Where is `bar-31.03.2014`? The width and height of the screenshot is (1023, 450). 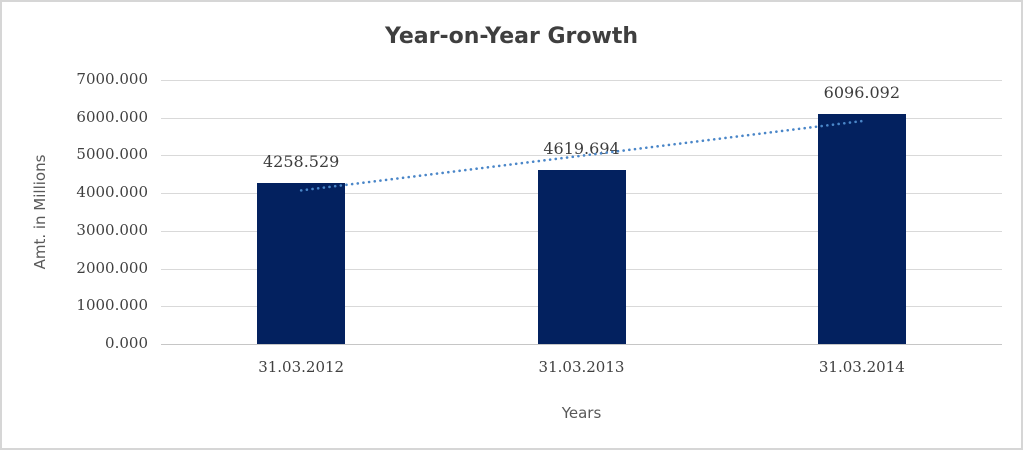
bar-31.03.2014 is located at coordinates (861, 229).